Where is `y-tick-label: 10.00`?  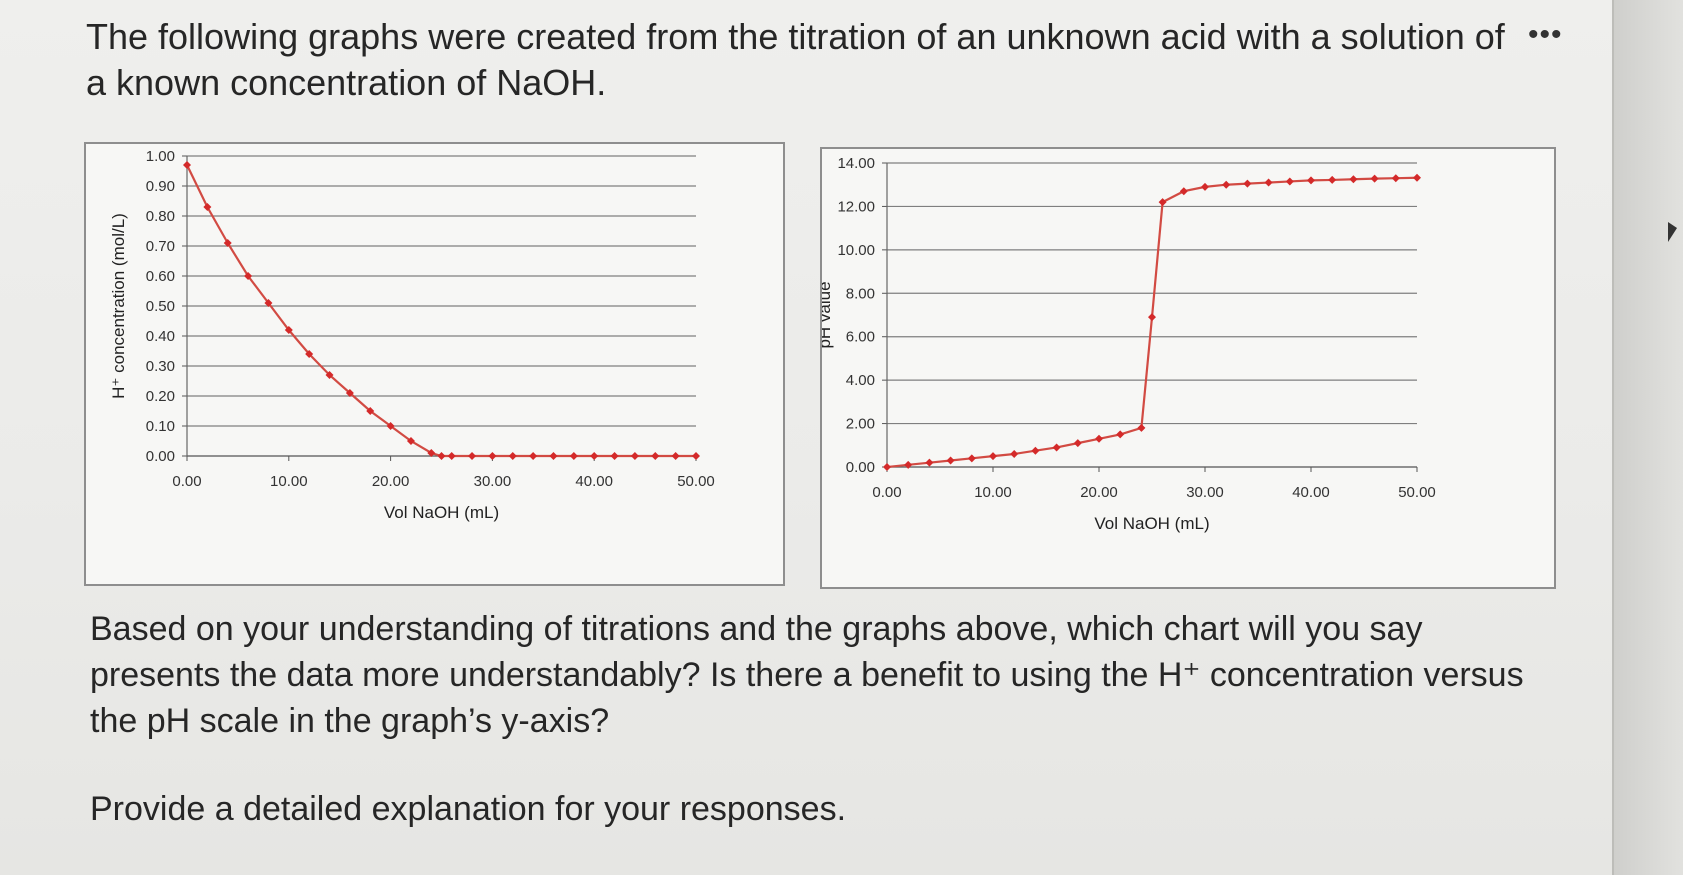
y-tick-label: 10.00 is located at coordinates (856, 250).